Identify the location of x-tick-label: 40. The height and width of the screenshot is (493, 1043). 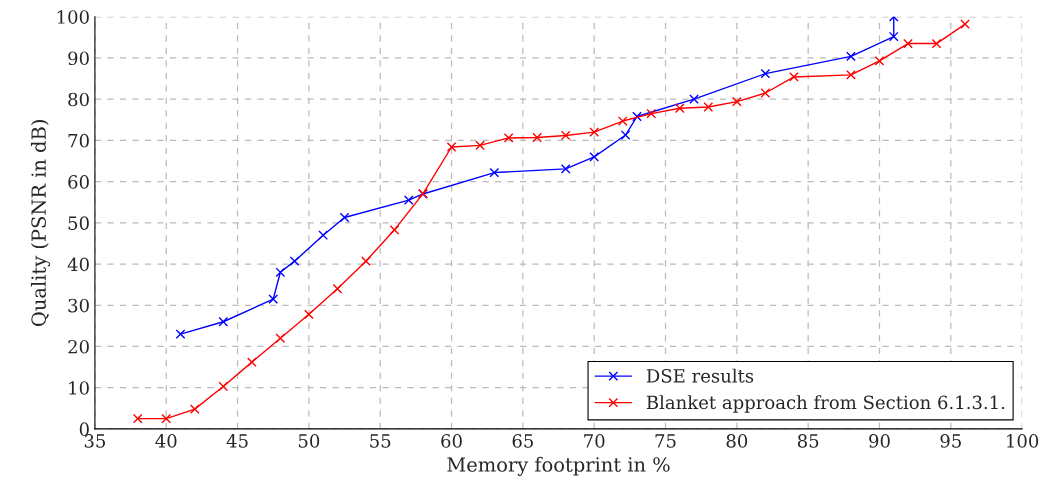
(166, 441).